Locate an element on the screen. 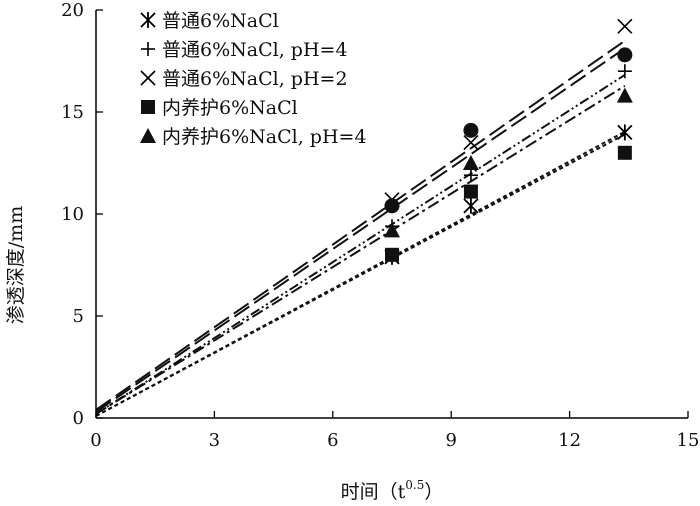 This screenshot has height=506, width=700. legend-marker-square is located at coordinates (148, 107).